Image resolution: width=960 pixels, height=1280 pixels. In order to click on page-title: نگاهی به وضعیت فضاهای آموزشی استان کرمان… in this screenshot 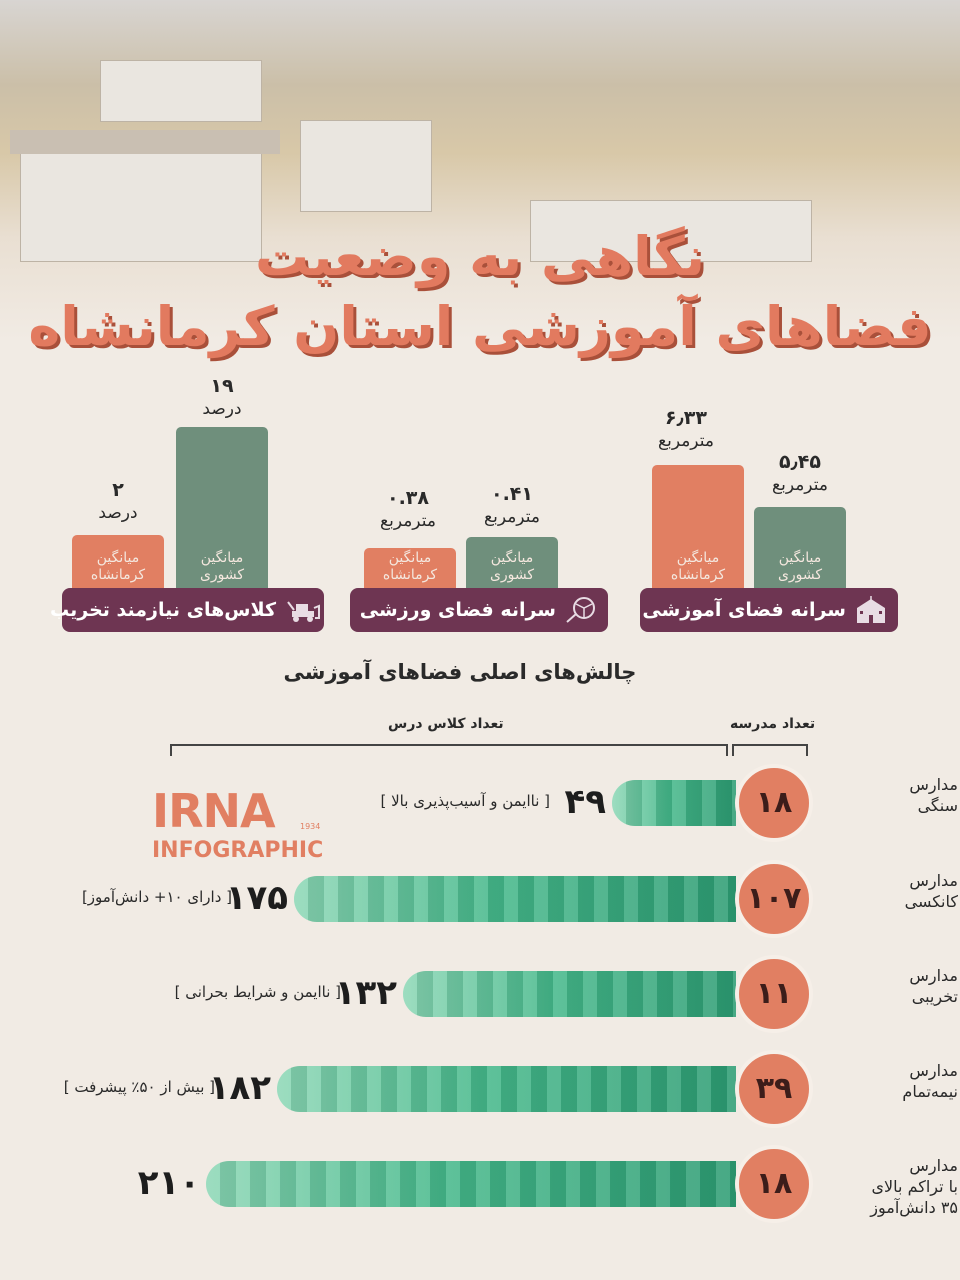, I will do `click(480, 292)`.